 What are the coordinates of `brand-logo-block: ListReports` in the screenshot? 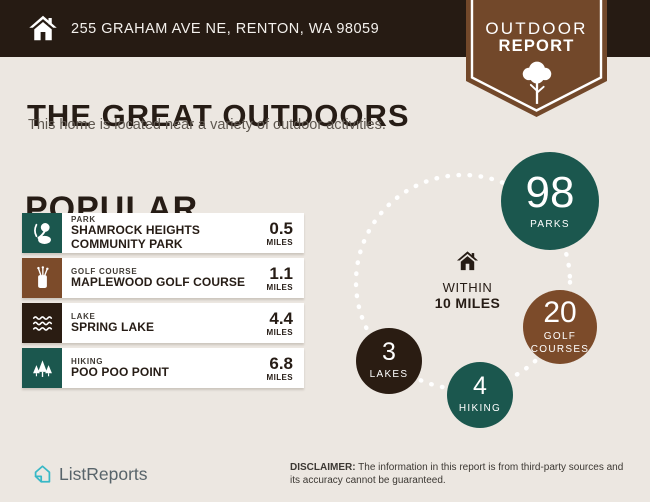 It's located at (90, 474).